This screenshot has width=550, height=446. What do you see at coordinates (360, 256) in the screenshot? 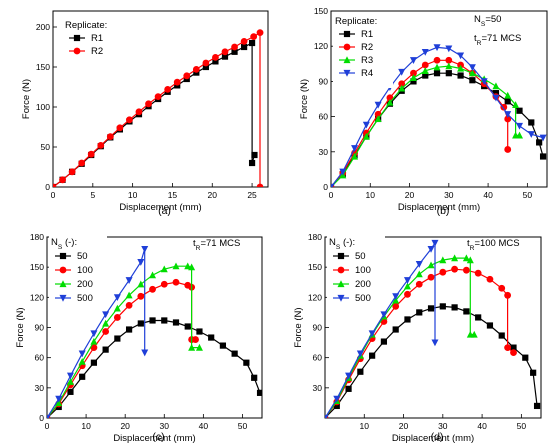
I see `legend-entry-50: 50` at bounding box center [360, 256].